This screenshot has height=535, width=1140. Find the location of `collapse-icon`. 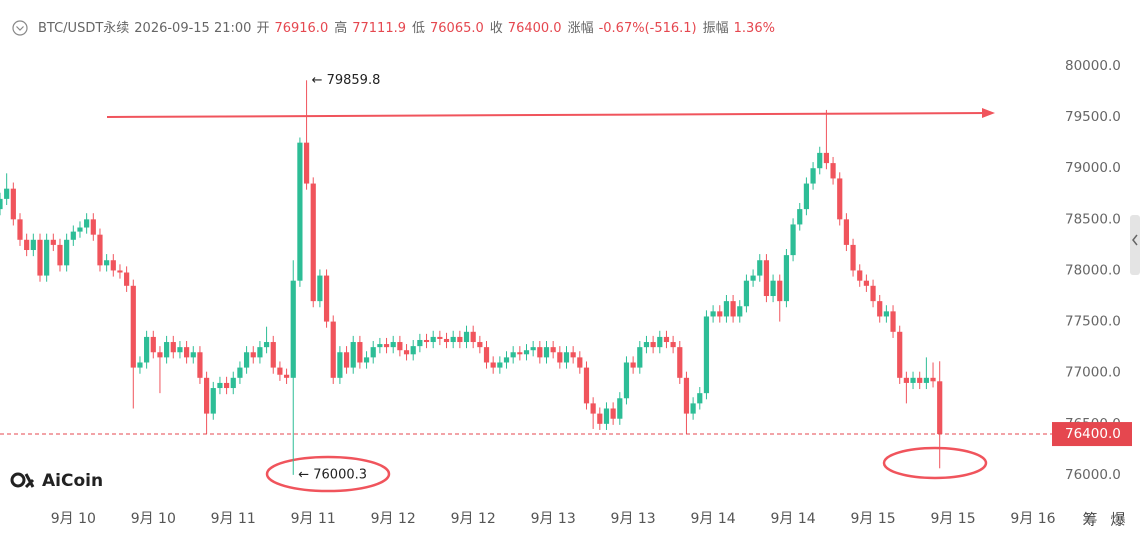

collapse-icon is located at coordinates (20, 28).